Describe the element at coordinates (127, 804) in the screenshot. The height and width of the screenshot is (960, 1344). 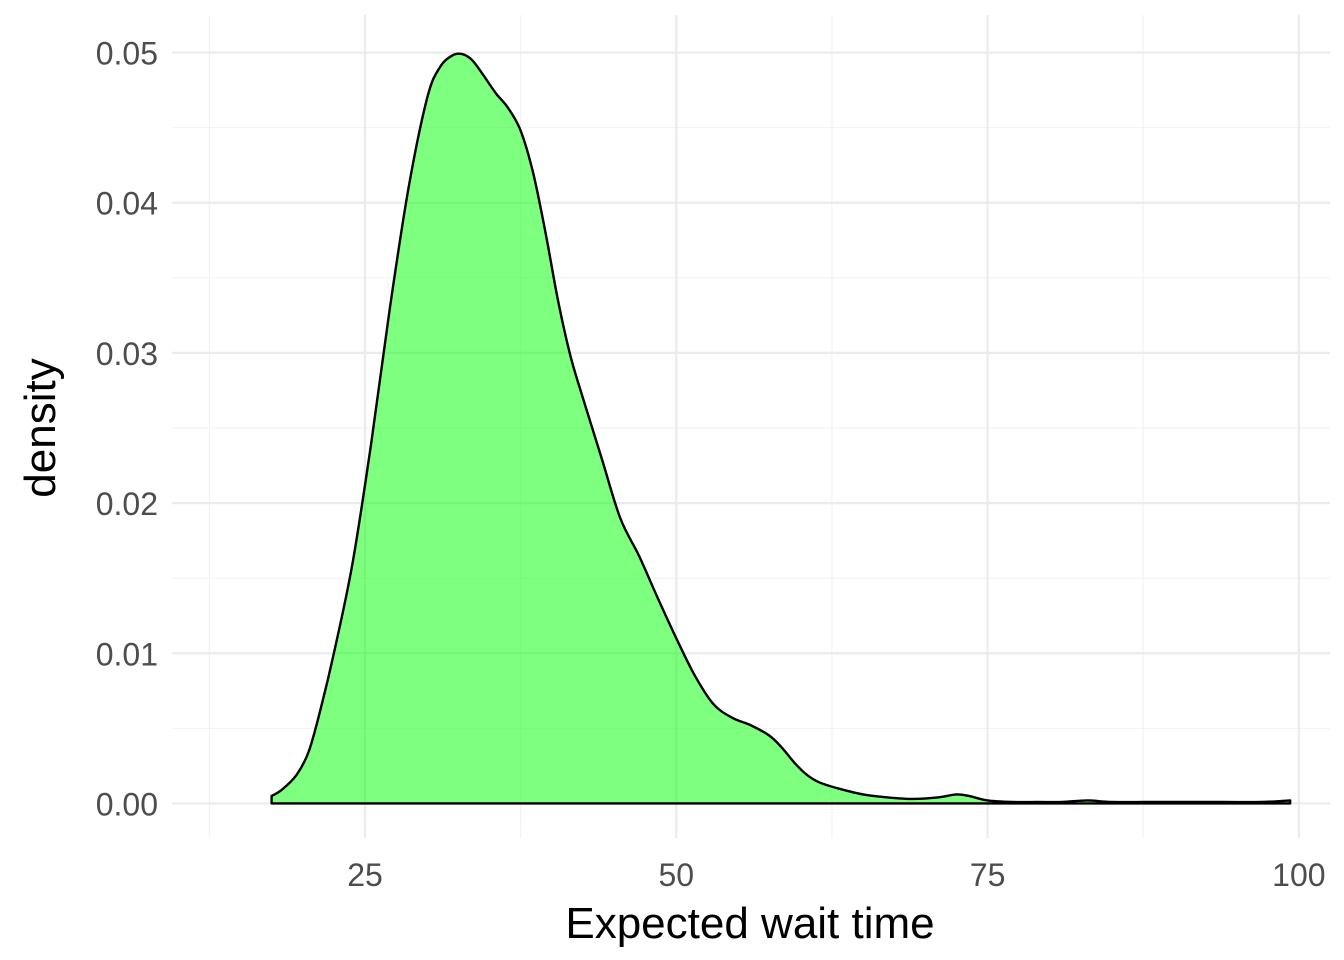
I see `y-tick-label: 0.00` at that location.